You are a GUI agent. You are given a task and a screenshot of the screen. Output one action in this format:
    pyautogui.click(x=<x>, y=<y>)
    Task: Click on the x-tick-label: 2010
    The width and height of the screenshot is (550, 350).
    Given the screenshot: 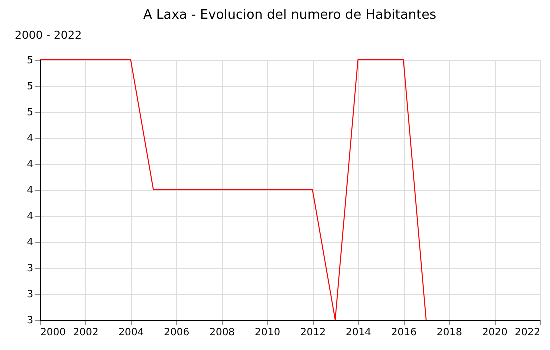 What is the action you would take?
    pyautogui.click(x=267, y=333)
    